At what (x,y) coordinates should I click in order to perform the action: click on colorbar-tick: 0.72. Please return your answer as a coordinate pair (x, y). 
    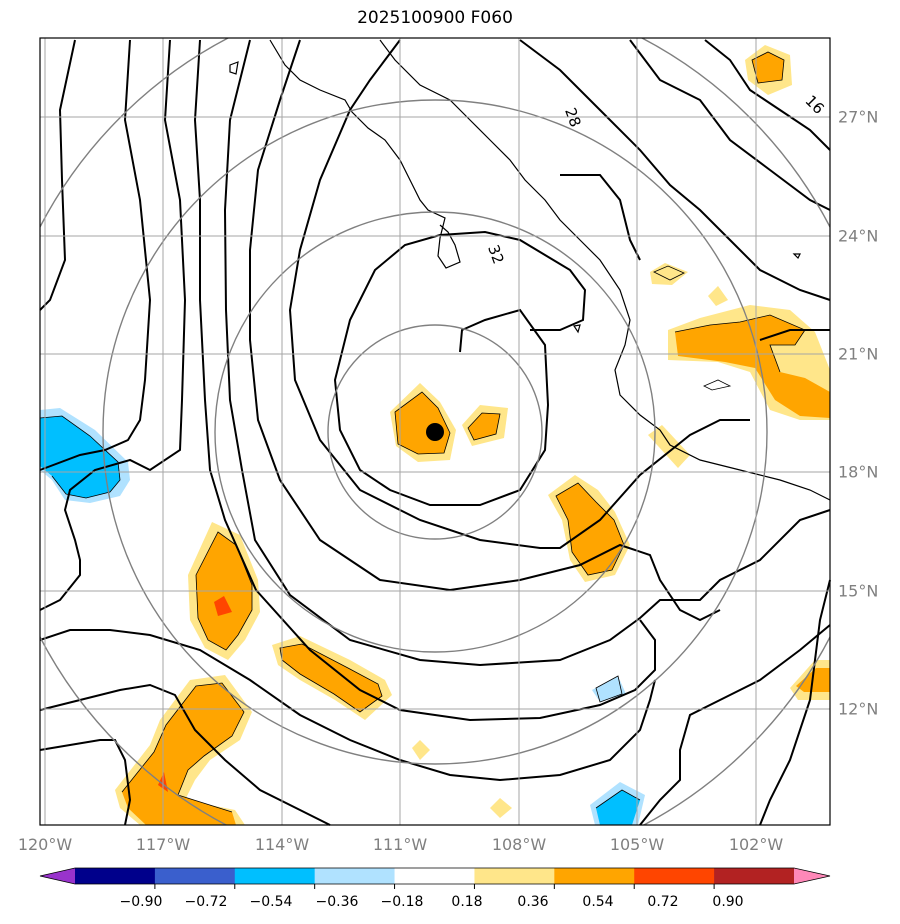
    Looking at the image, I should click on (663, 902).